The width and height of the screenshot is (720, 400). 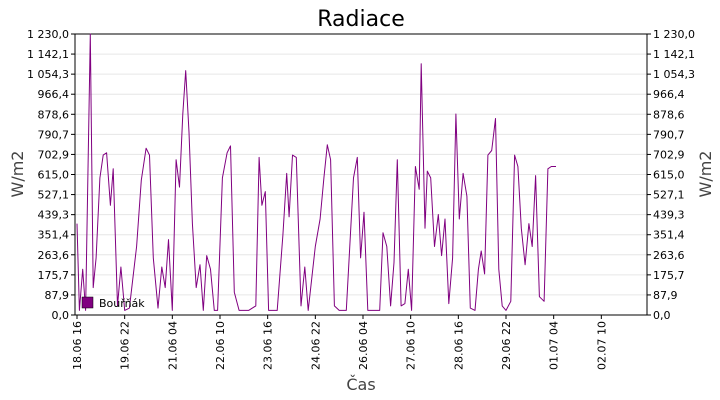 What do you see at coordinates (601, 345) in the screenshot?
I see `x-tick-label: 02.07 10` at bounding box center [601, 345].